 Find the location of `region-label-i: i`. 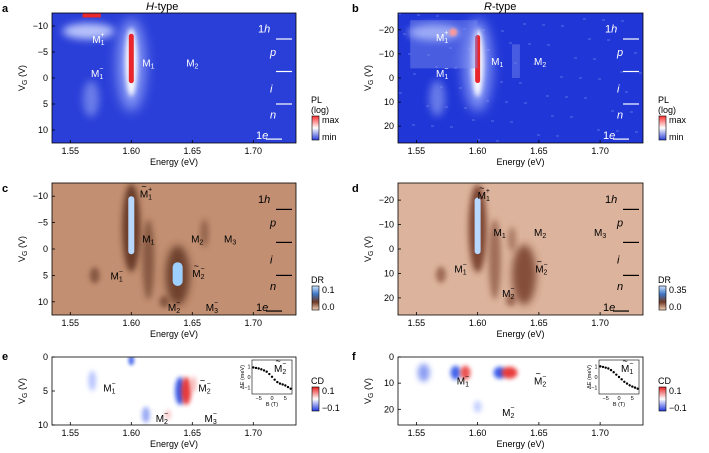

region-label-i: i is located at coordinates (271, 261).